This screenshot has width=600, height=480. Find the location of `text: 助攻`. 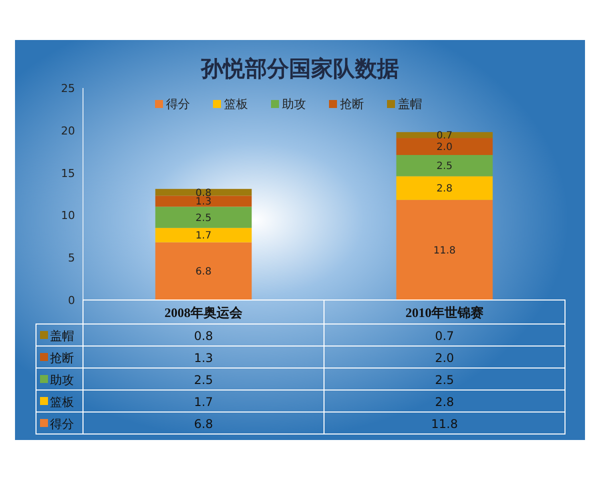

text: 助攻 is located at coordinates (62, 380).